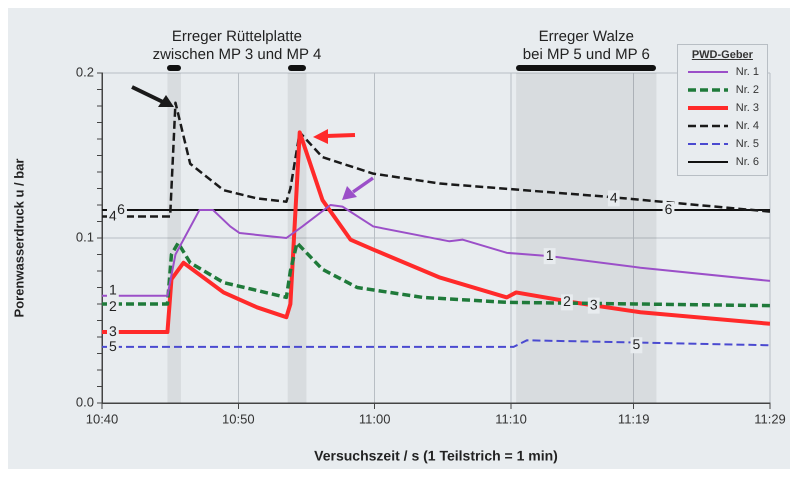 The image size is (798, 477). Describe the element at coordinates (85, 72) in the screenshot. I see `y-tick-label: 0.2` at that location.